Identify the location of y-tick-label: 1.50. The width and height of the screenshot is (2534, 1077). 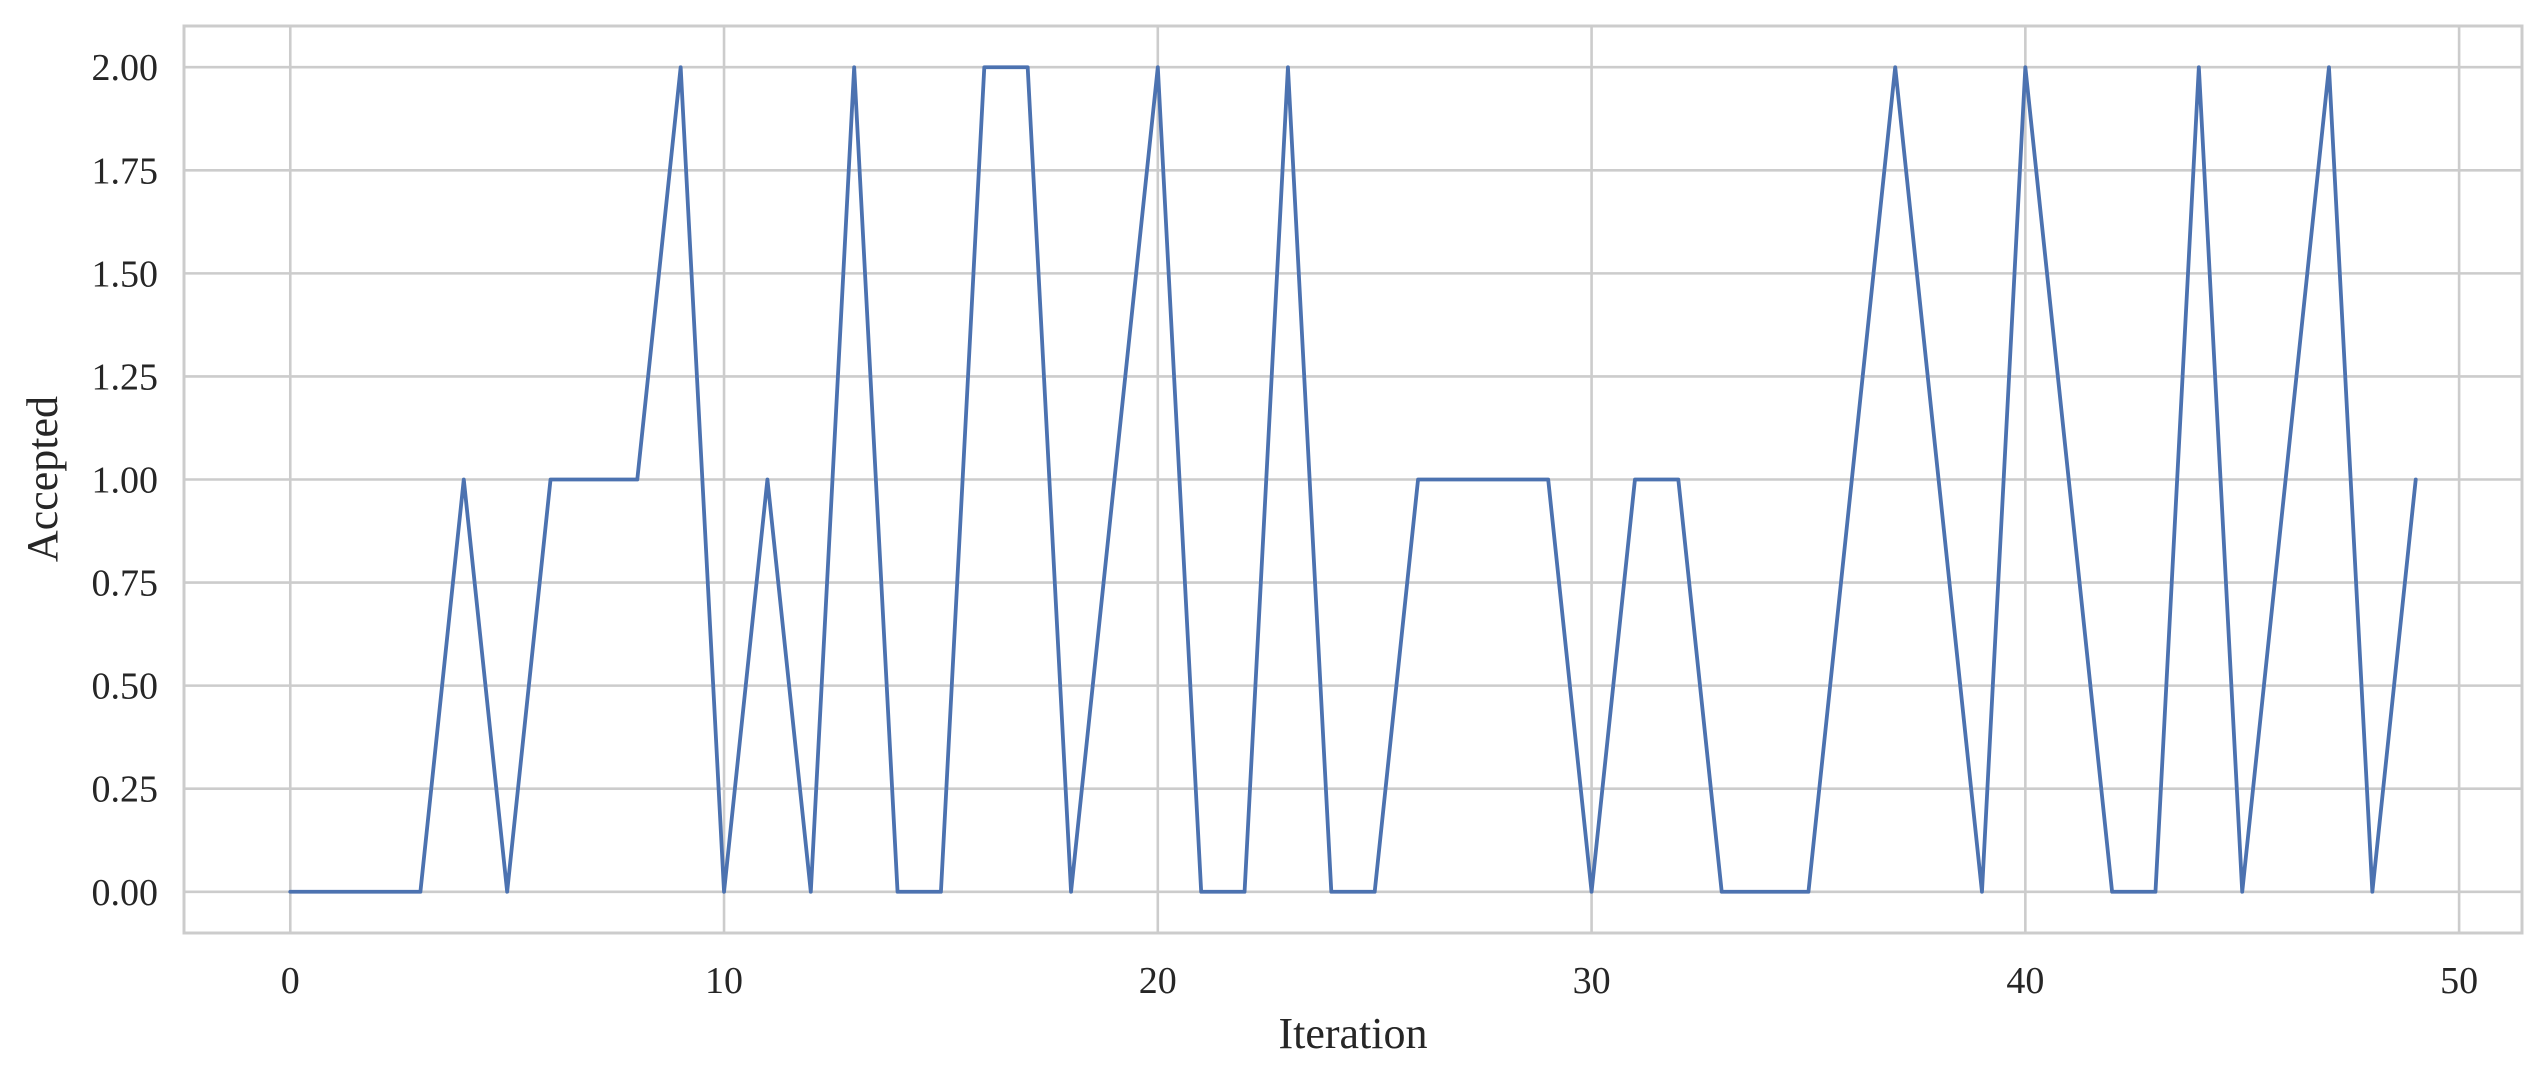
(125, 274).